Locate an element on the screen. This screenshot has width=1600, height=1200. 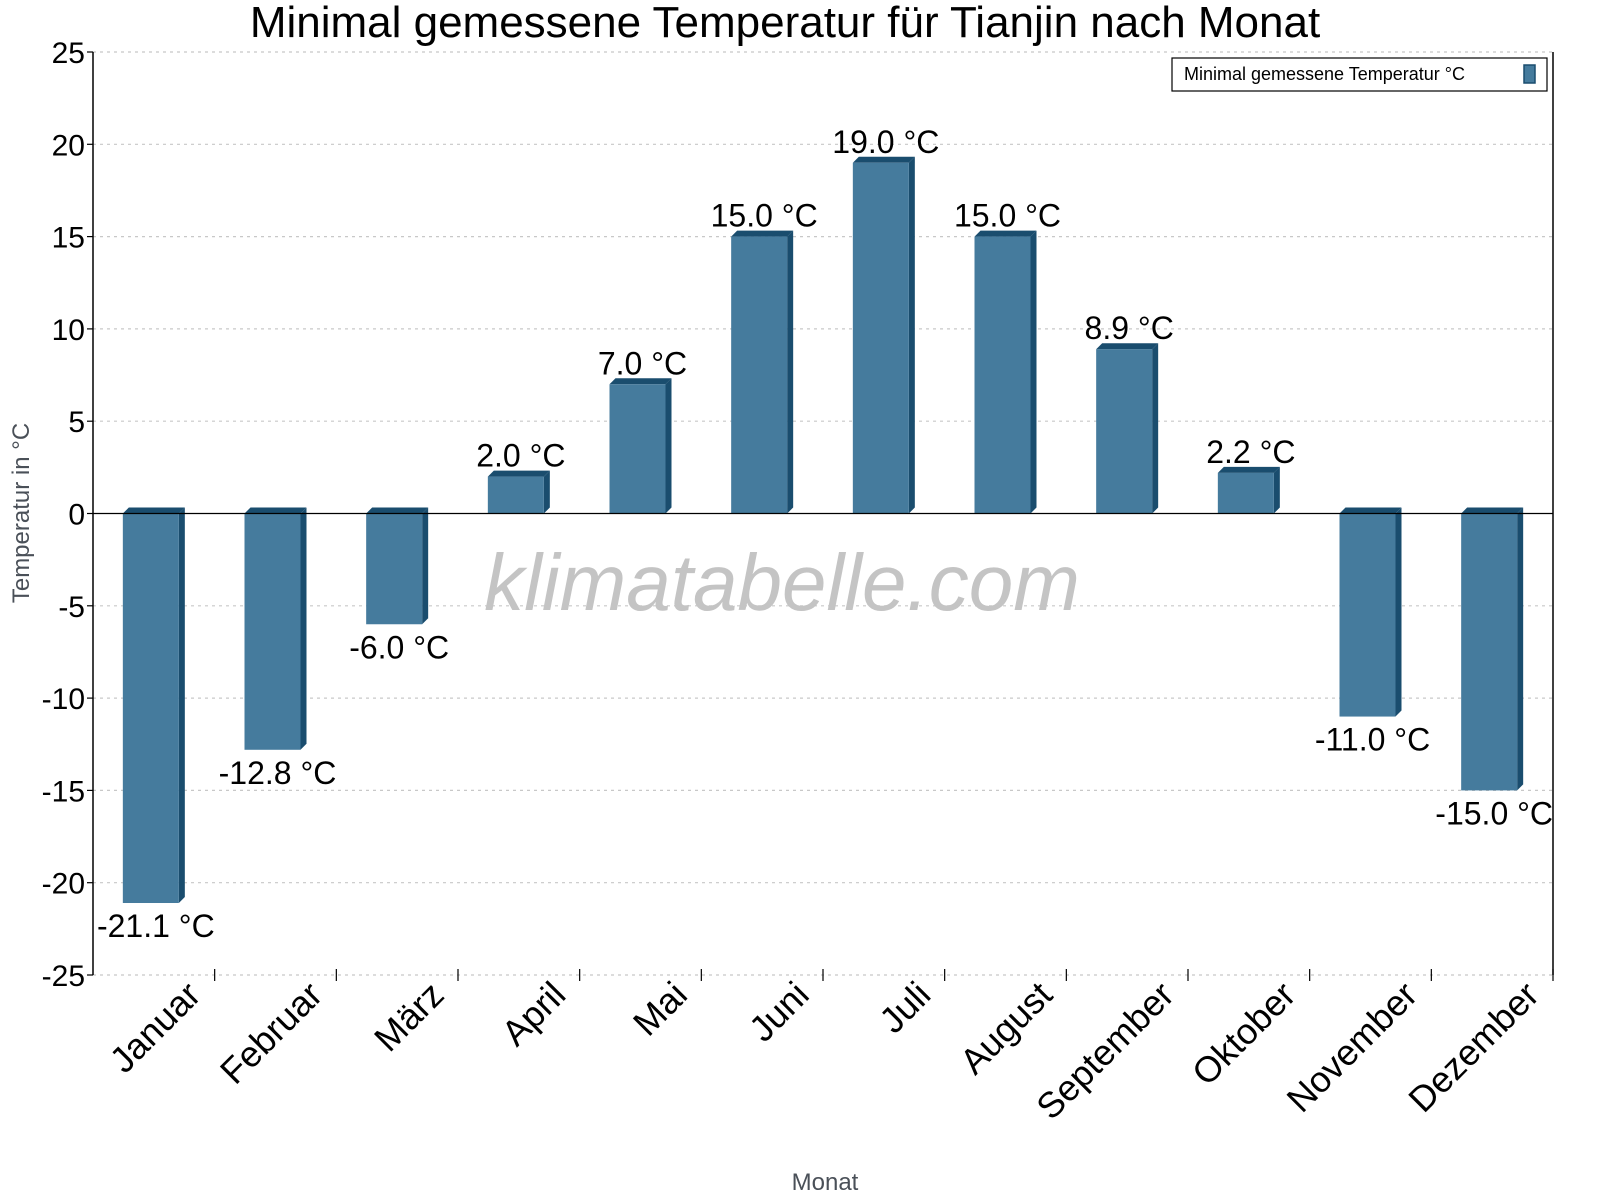
x-tick-label: Dezember is located at coordinates (1473, 1047).